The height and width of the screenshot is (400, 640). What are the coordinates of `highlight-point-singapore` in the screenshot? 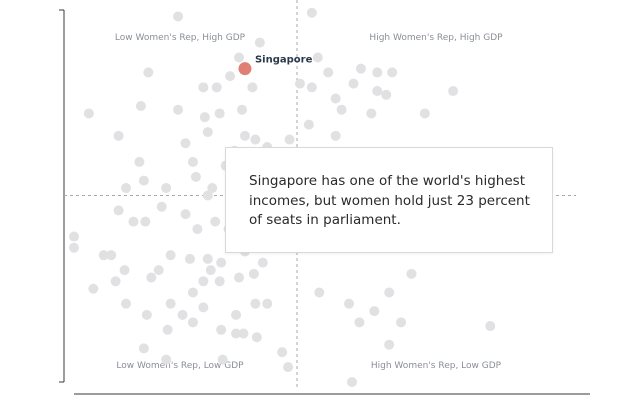 It's located at (245, 69).